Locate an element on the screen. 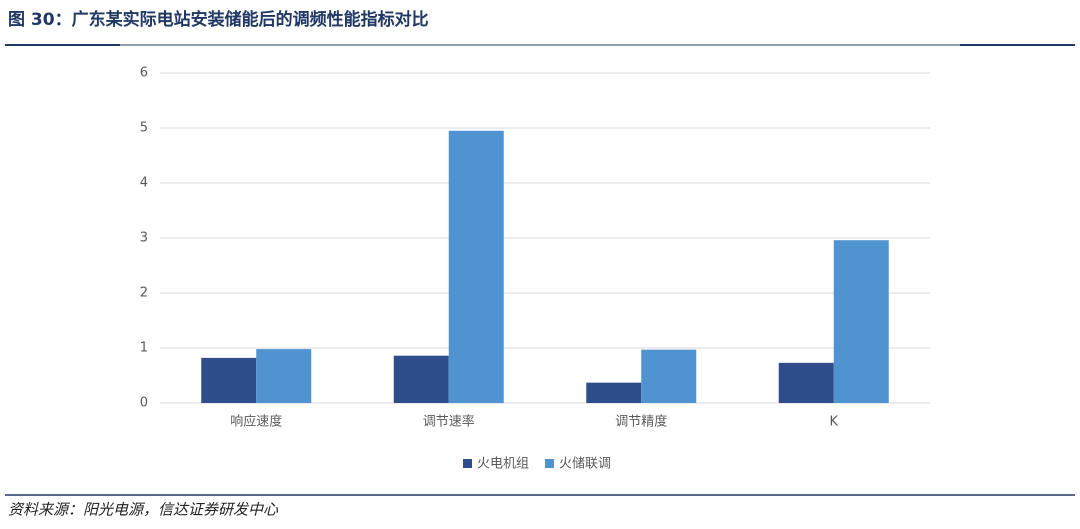 This screenshot has height=529, width=1080. y-tick-label: 4 is located at coordinates (144, 183).